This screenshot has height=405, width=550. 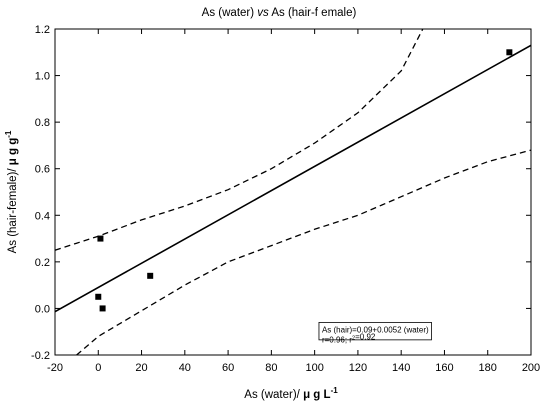 I want to click on y-tick-label: 0.4, so click(x=42, y=216).